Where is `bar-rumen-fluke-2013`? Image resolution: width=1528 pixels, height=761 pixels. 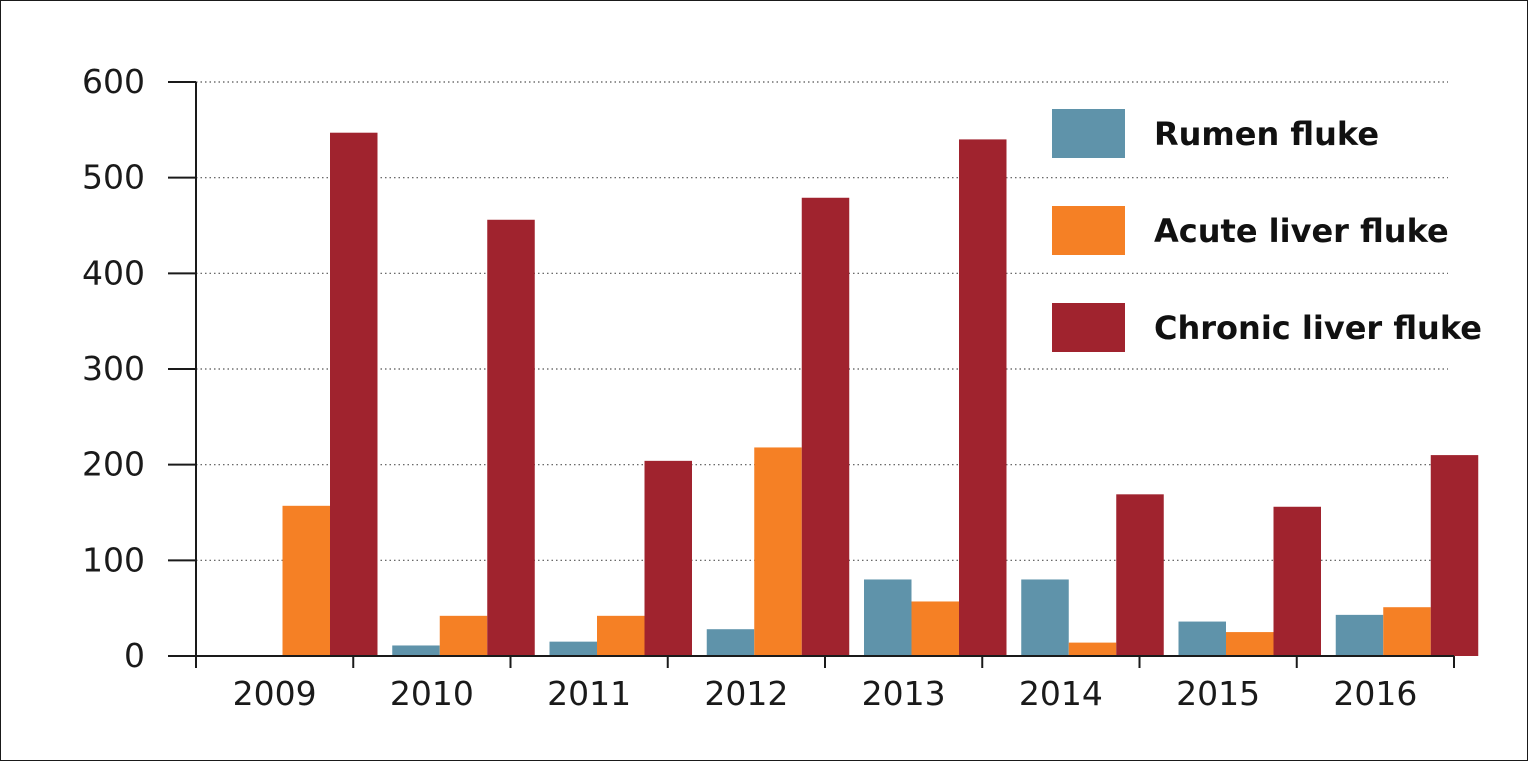 bar-rumen-fluke-2013 is located at coordinates (888, 617).